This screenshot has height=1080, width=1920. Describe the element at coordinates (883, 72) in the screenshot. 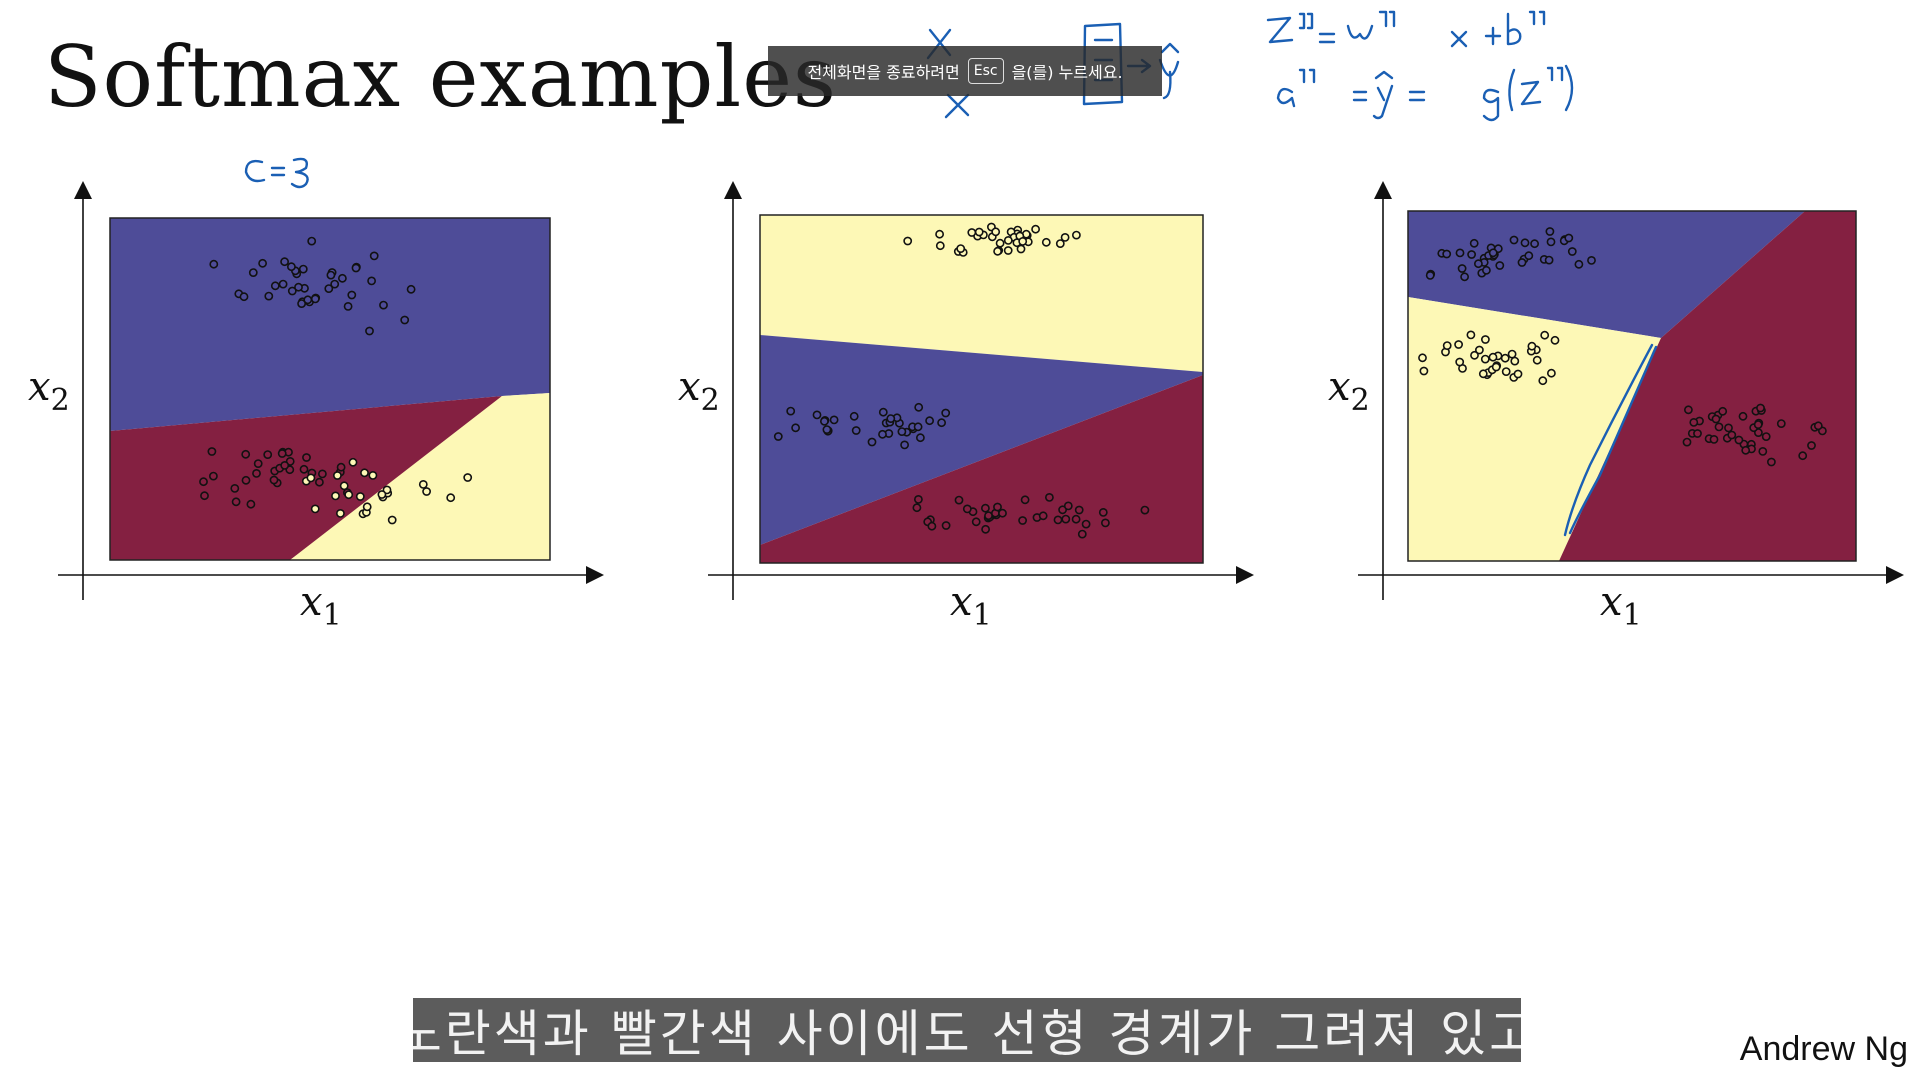

I see `banner-text-before: 전체화면을 종료하려면` at that location.